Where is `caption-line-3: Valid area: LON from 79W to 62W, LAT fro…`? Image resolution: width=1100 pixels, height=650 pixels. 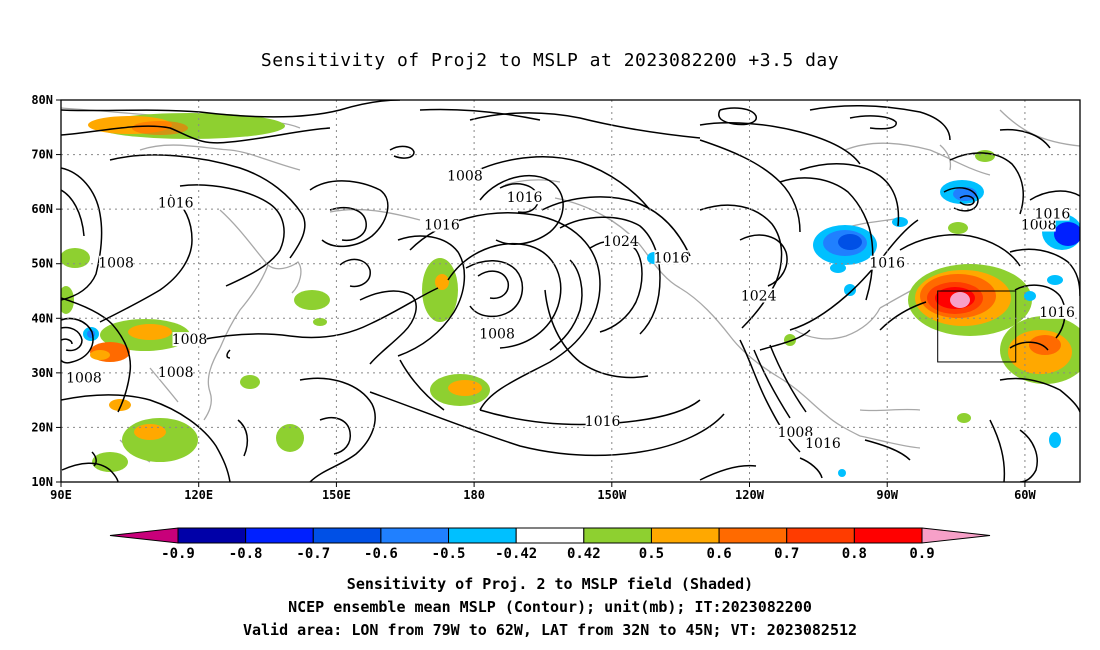 caption-line-3: Valid area: LON from 79W to 62W, LAT fro… is located at coordinates (550, 630).